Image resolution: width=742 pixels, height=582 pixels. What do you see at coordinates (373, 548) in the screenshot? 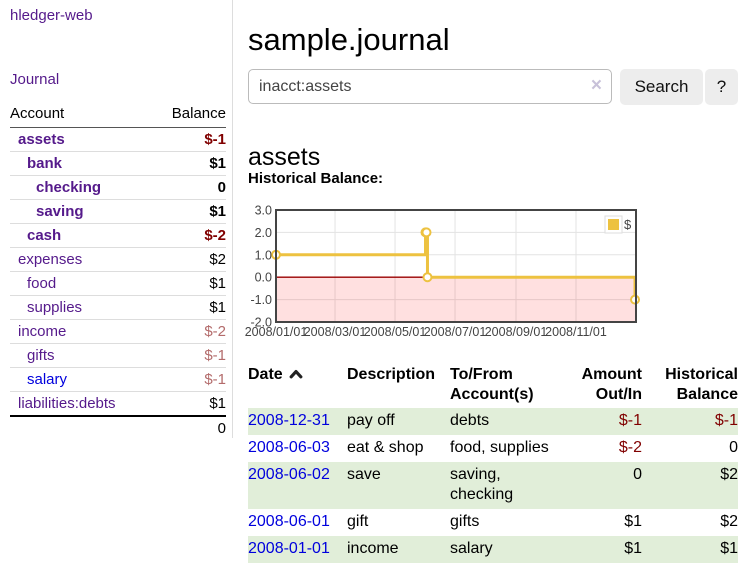
I see `register-description-cell: income` at bounding box center [373, 548].